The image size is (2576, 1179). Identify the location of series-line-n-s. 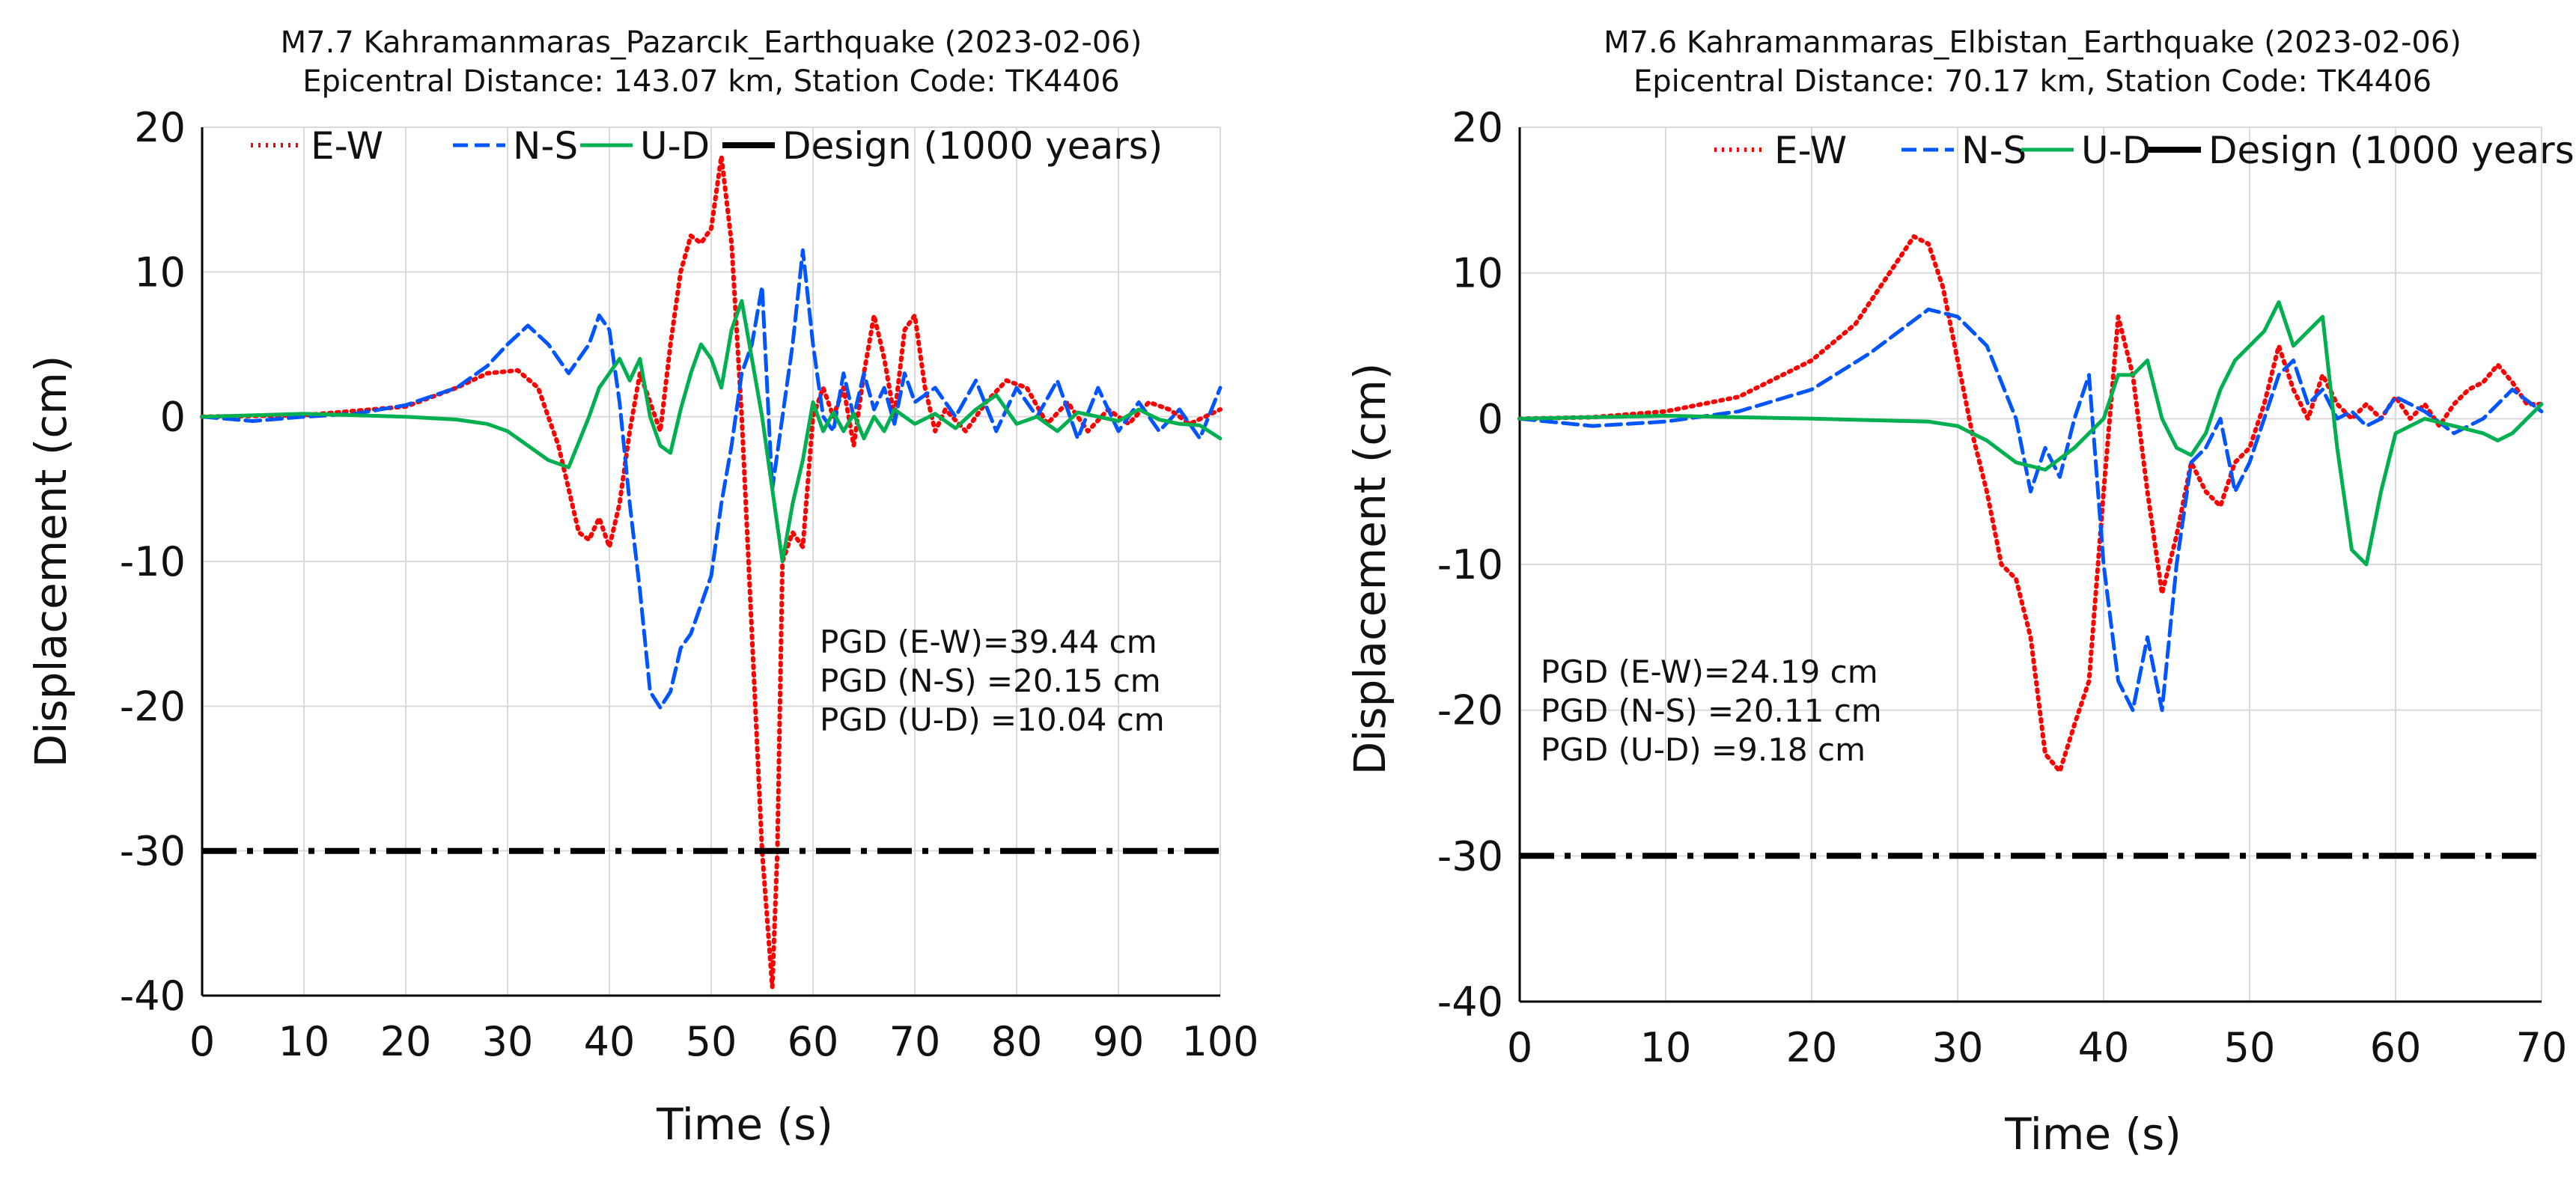
(2030, 510).